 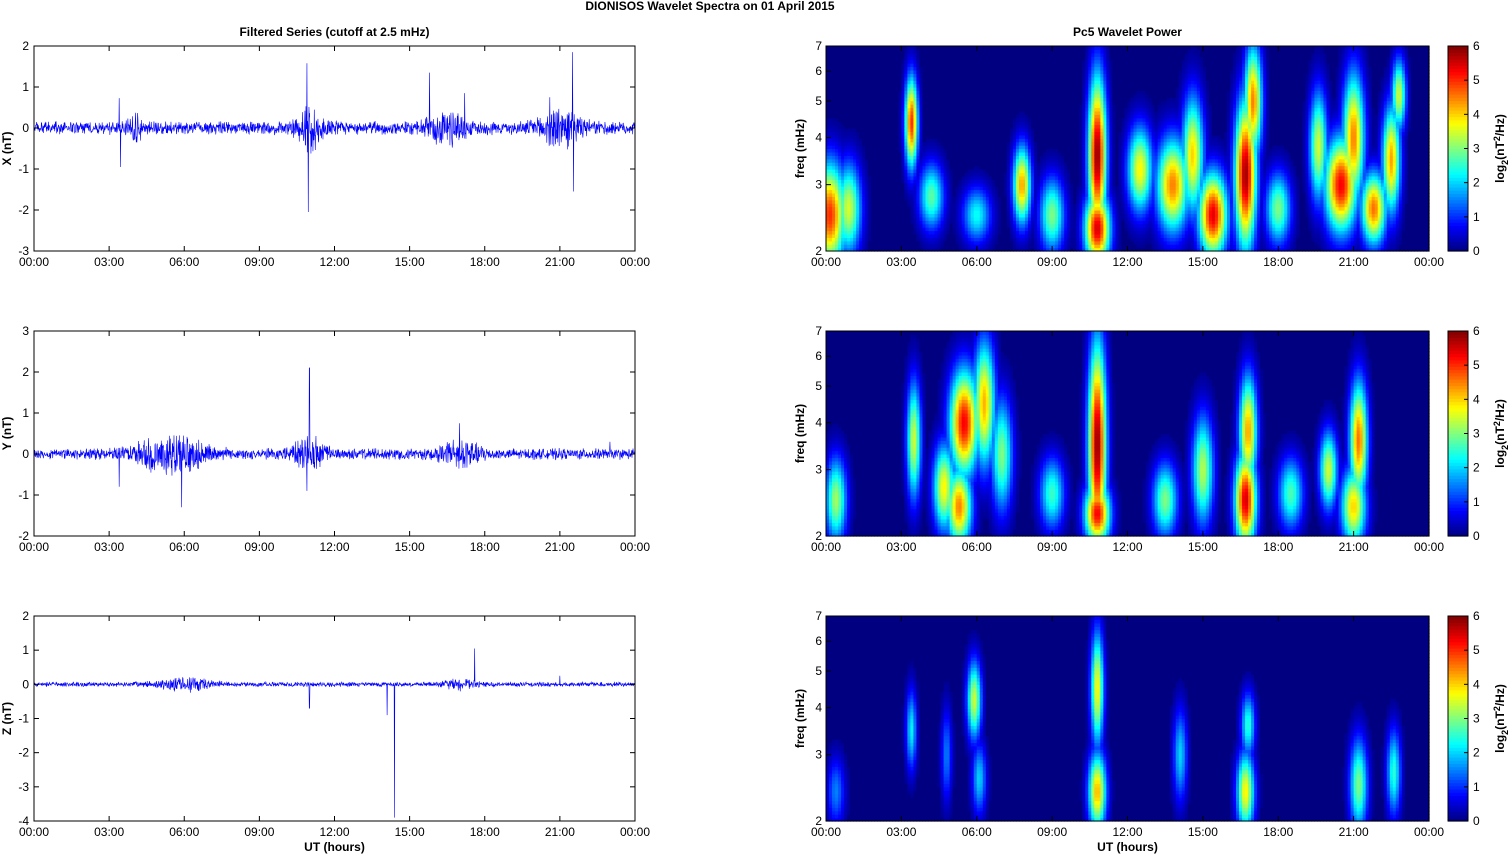 What do you see at coordinates (7, 718) in the screenshot?
I see `series-z-ylabel: Z (nT)` at bounding box center [7, 718].